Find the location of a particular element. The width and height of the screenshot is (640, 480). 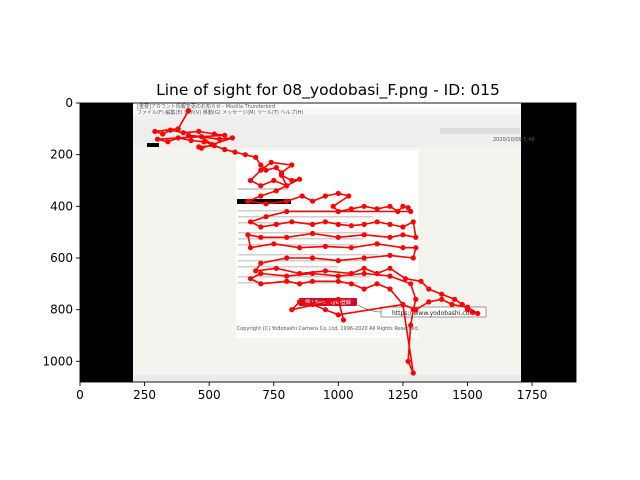

black-right-bar is located at coordinates (548, 242).